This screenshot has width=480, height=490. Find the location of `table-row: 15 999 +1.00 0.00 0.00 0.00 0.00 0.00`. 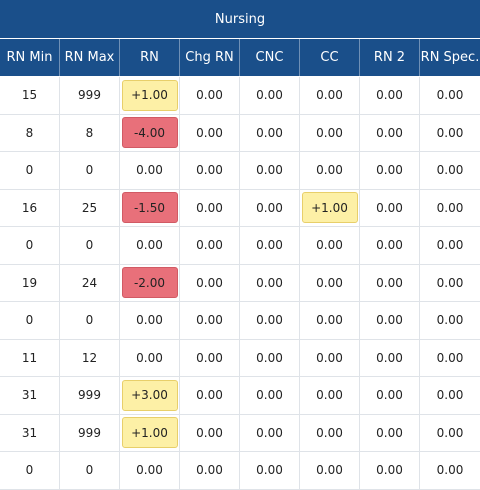

table-row: 15 999 +1.00 0.00 0.00 0.00 0.00 0.00 is located at coordinates (240, 96).